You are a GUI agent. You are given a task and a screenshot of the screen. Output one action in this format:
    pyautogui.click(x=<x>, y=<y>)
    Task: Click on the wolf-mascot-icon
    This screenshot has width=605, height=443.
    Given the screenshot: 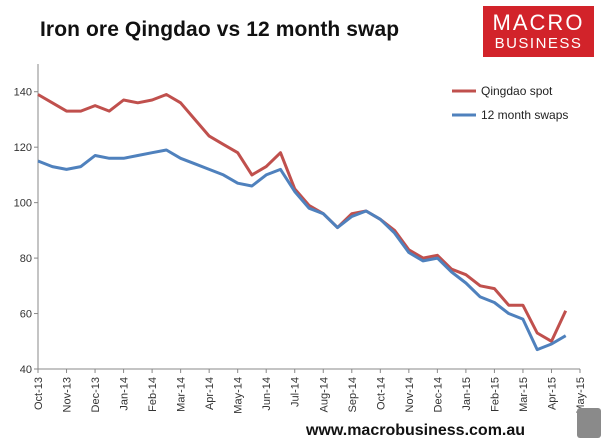 What is the action you would take?
    pyautogui.click(x=589, y=423)
    